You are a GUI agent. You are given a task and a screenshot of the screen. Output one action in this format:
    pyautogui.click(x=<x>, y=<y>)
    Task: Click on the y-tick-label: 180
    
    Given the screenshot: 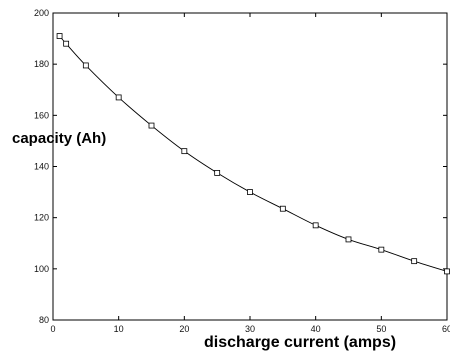 What is the action you would take?
    pyautogui.click(x=41, y=64)
    